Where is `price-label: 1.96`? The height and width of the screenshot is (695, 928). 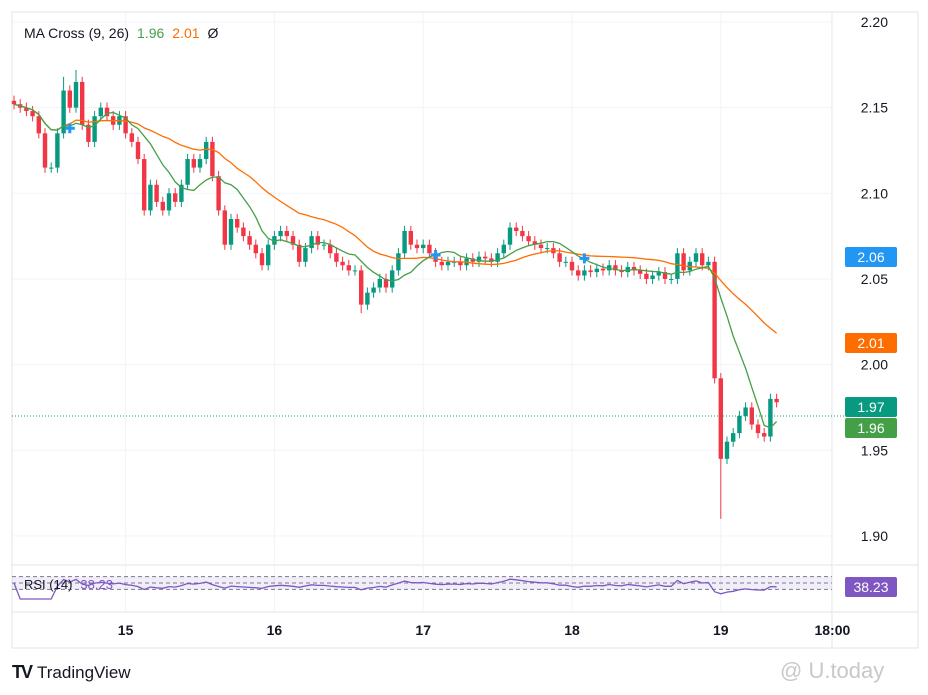
price-label: 1.96 is located at coordinates (871, 428).